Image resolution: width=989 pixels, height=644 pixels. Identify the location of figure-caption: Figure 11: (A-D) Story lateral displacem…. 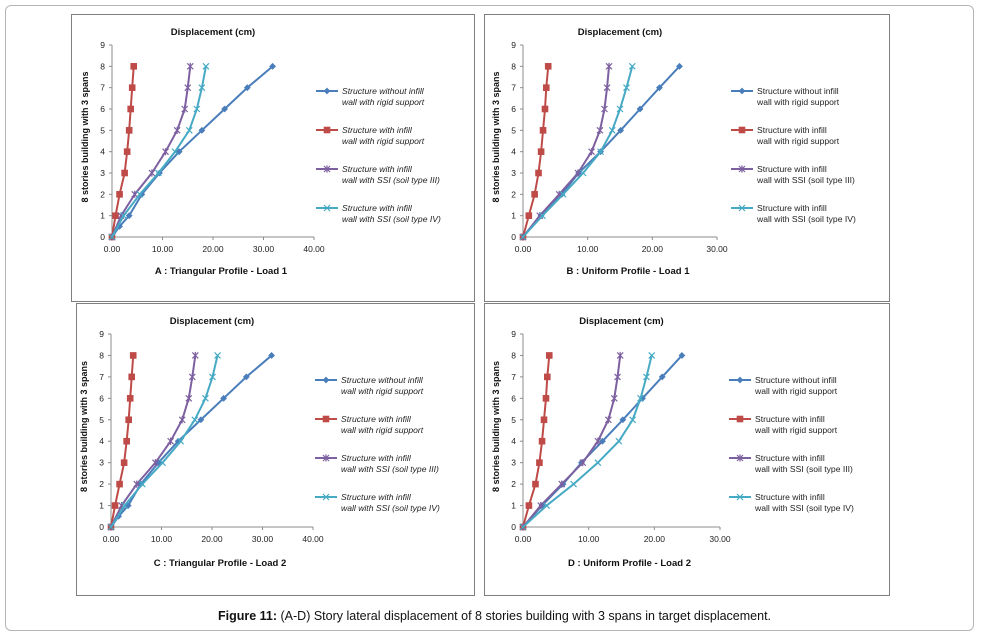
(494, 616).